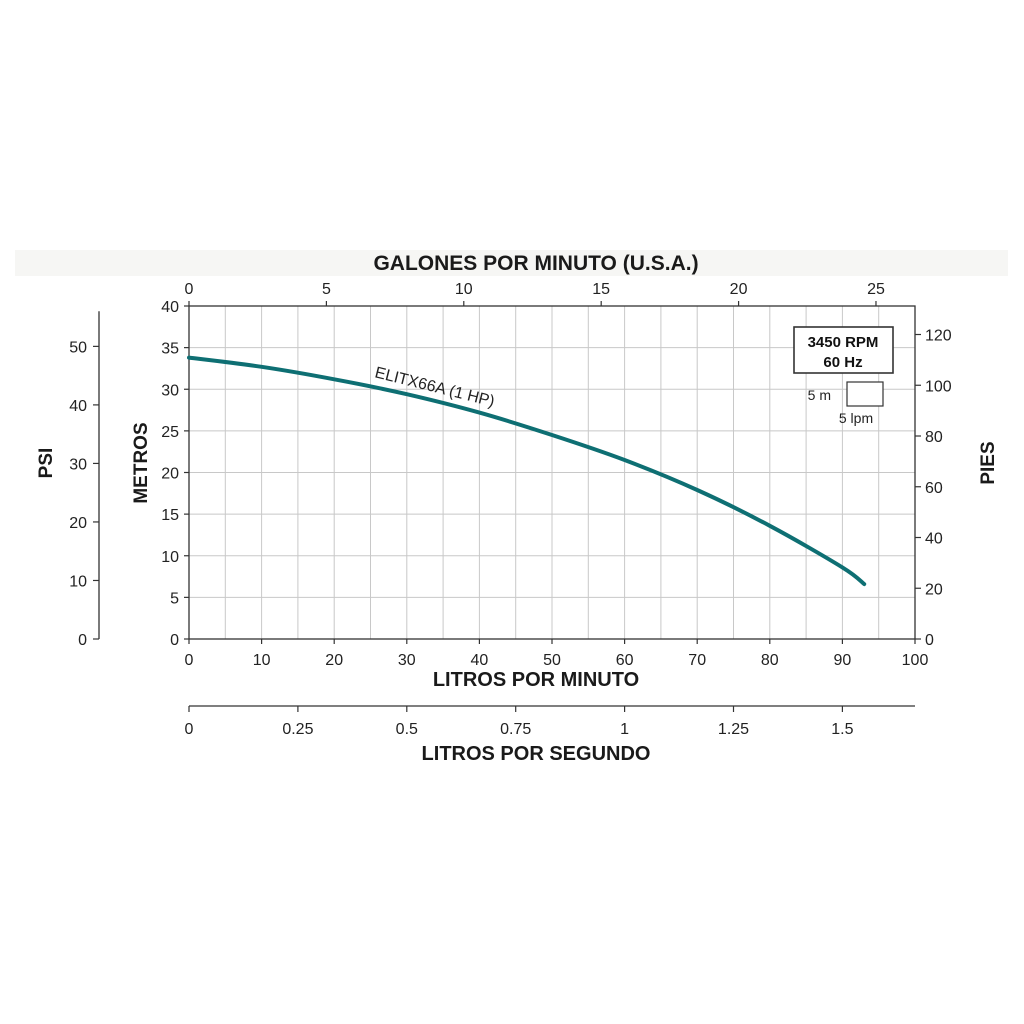  What do you see at coordinates (843, 660) in the screenshot?
I see `x-tick-label: 90` at bounding box center [843, 660].